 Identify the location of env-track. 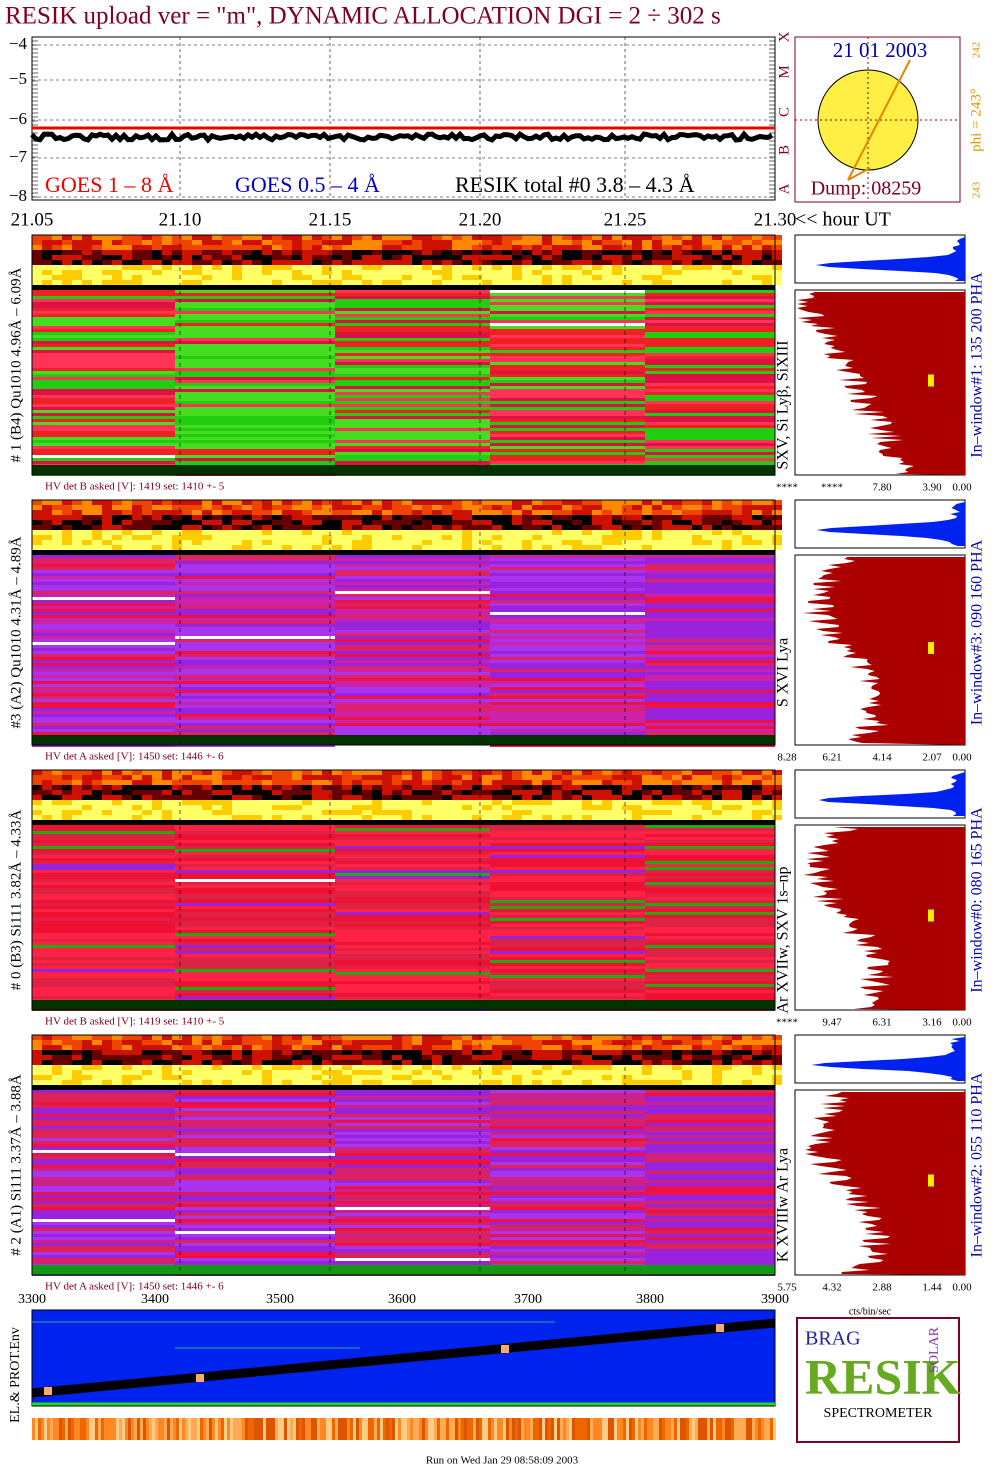
(403, 1358).